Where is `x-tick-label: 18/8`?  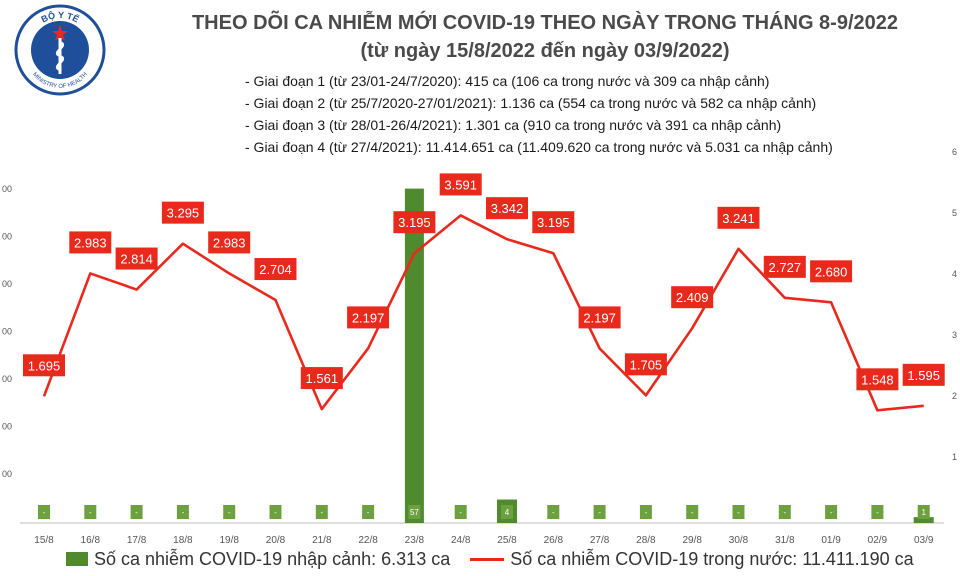 x-tick-label: 18/8 is located at coordinates (183, 540).